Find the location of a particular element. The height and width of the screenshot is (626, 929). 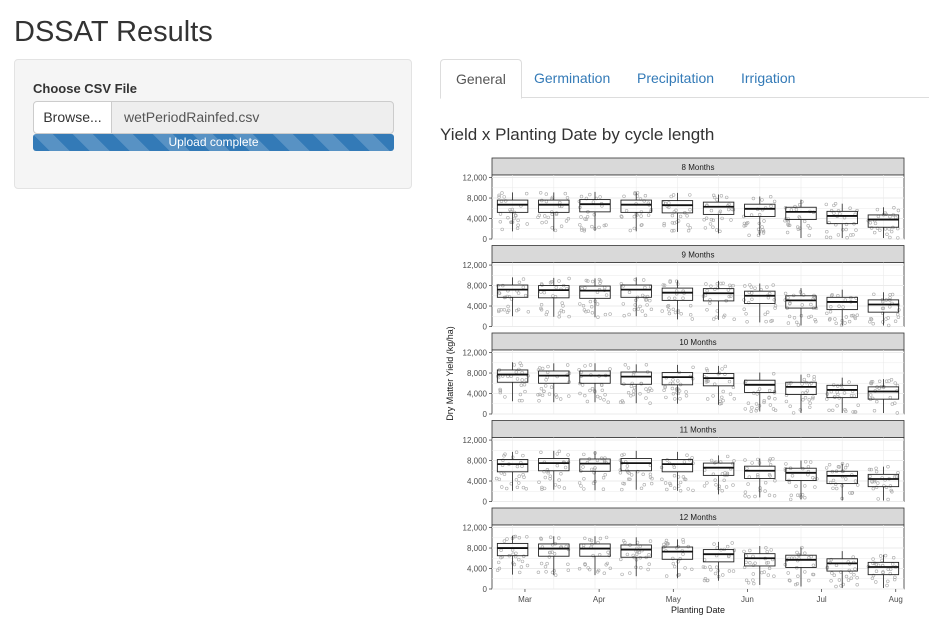

plot-title: Yield x Planting Date by cycle length is located at coordinates (577, 134).